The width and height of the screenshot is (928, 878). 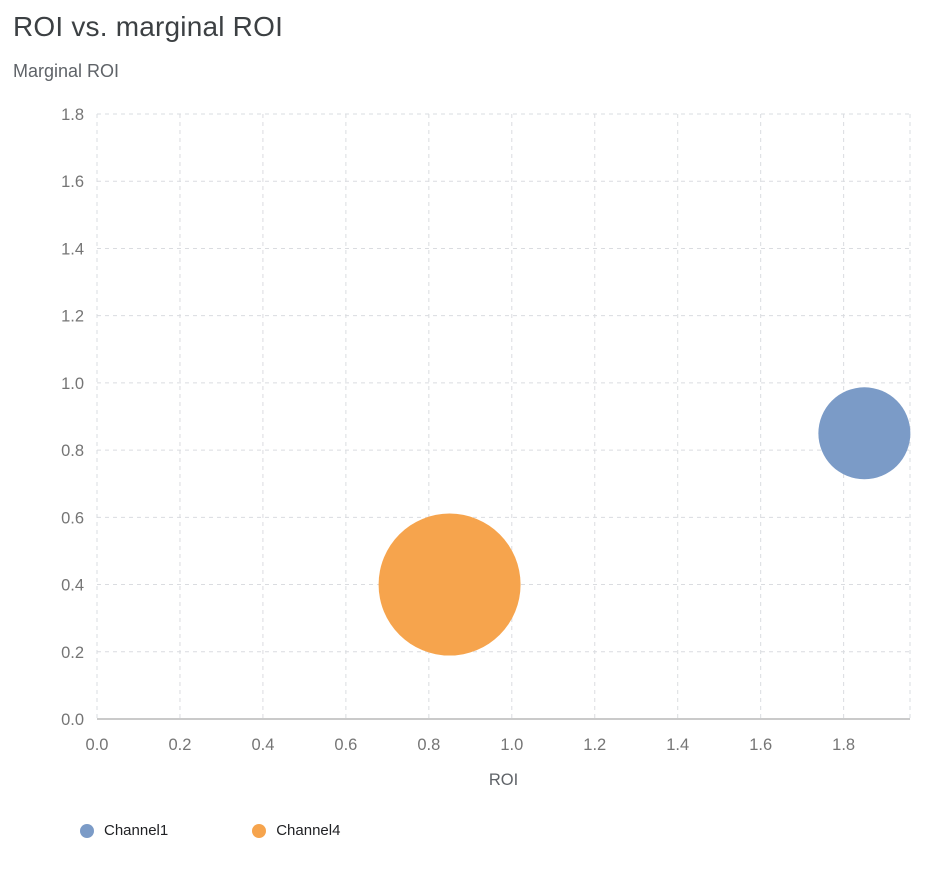 What do you see at coordinates (262, 745) in the screenshot?
I see `x-tick-label: 0.4` at bounding box center [262, 745].